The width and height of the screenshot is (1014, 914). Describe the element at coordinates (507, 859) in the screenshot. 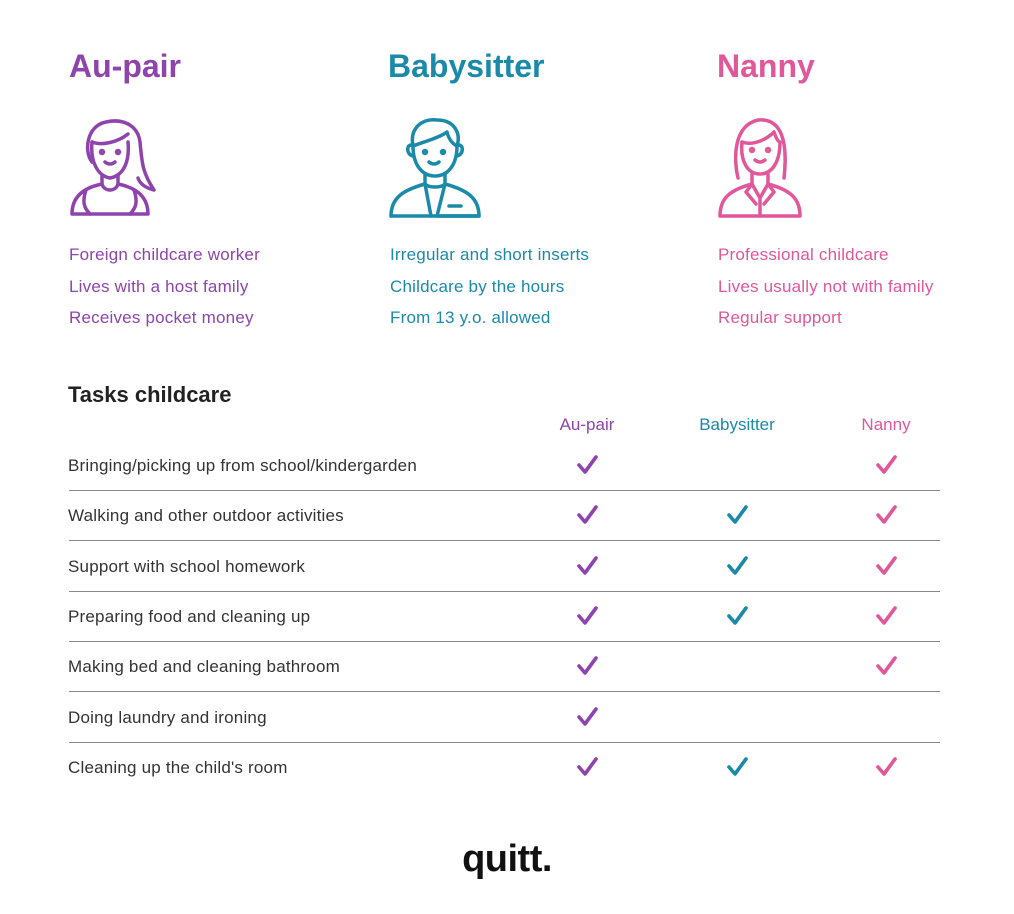

I see `quitt-logo: quitt.` at that location.